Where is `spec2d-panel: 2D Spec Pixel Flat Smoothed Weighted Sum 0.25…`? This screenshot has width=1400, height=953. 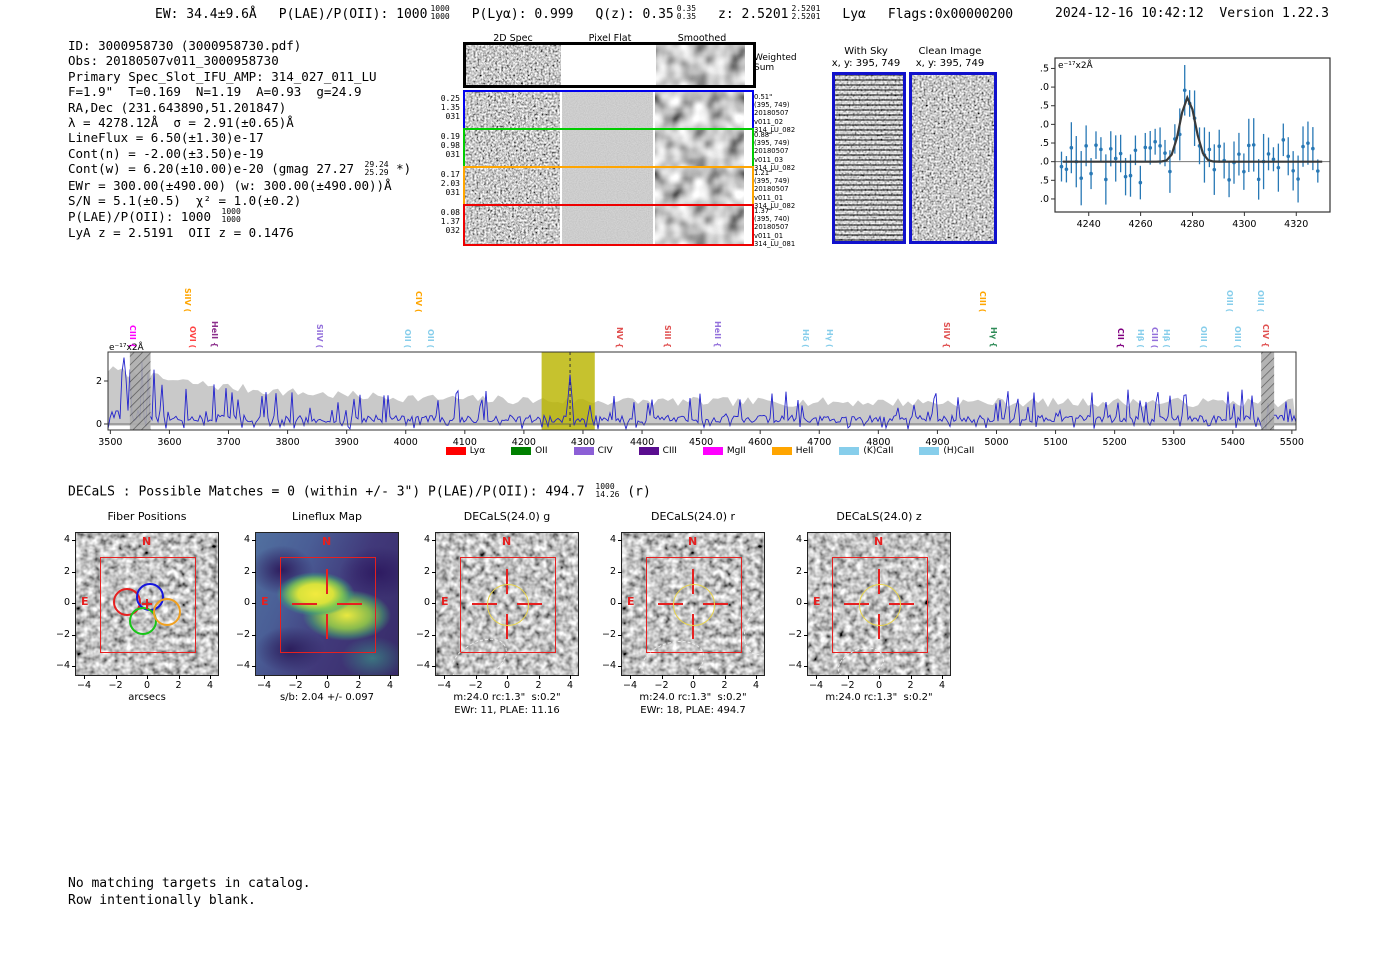
spec2d-panel: 2D Spec Pixel Flat Smoothed Weighted Sum 0.25… is located at coordinates (630, 142).